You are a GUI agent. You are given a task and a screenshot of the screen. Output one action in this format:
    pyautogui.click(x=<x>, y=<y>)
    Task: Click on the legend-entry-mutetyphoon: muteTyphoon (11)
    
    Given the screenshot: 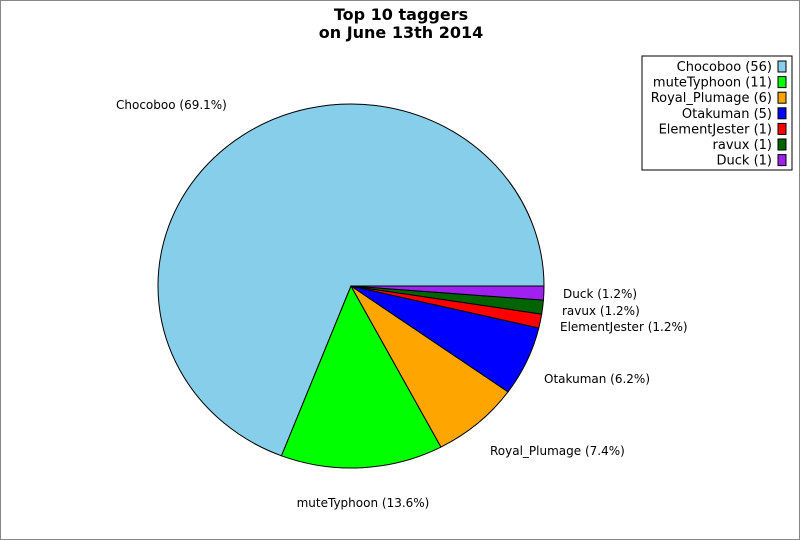 What is the action you would take?
    pyautogui.click(x=712, y=83)
    